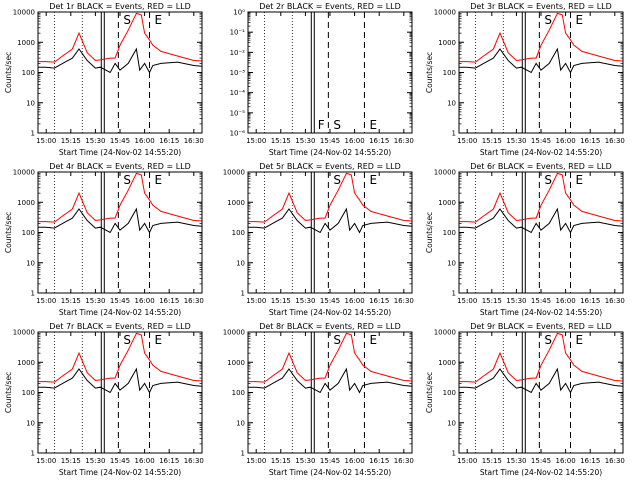 The height and width of the screenshot is (480, 640). Describe the element at coordinates (238, 53) in the screenshot. I see `y-tick-label: 10⁻²` at that location.